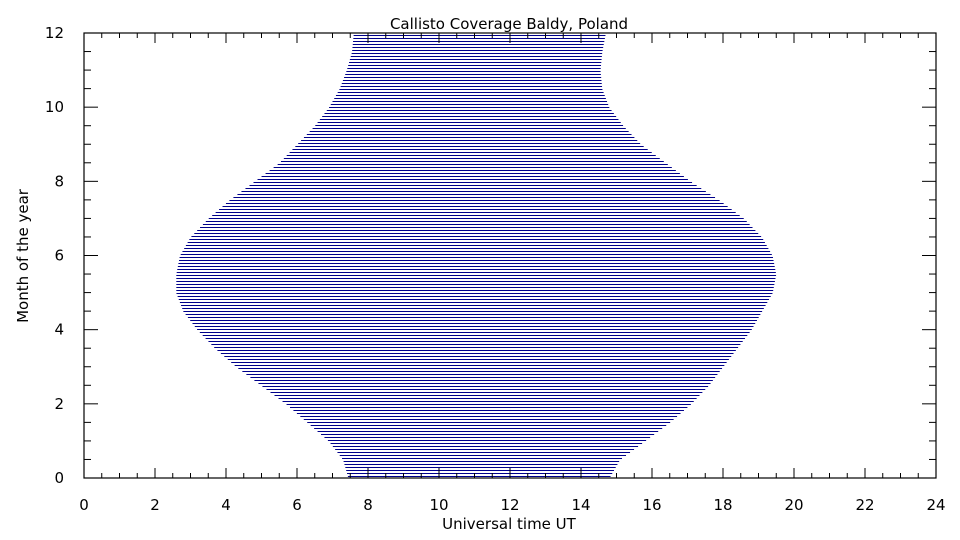  I want to click on y-tick-label: 12, so click(54, 33).